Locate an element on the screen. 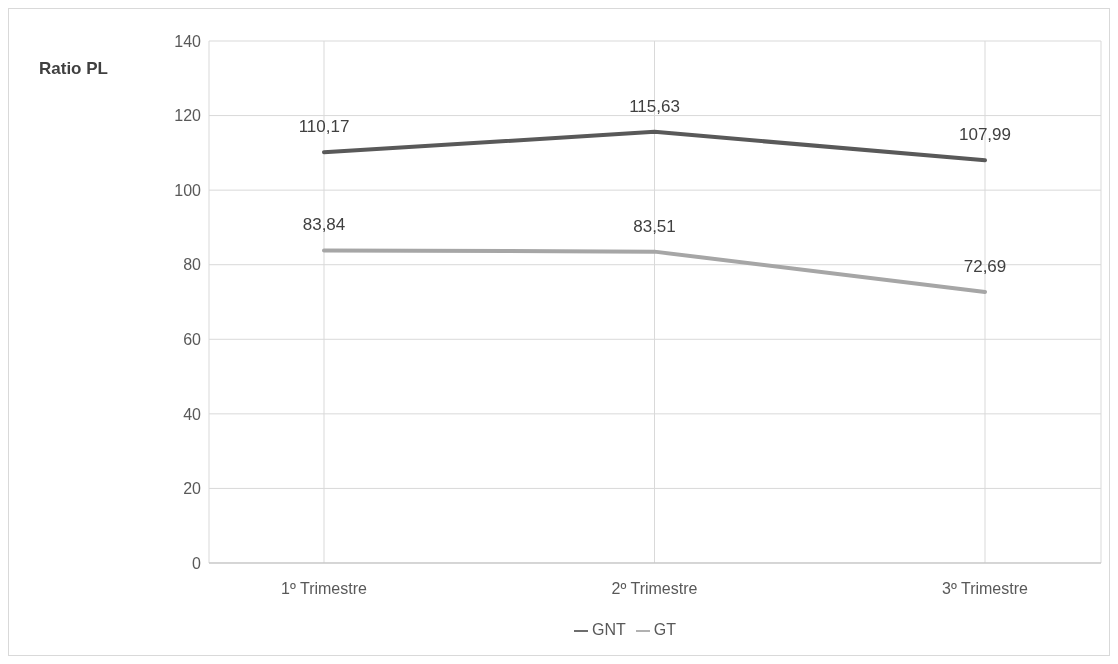  data-label: 83,84 is located at coordinates (324, 225).